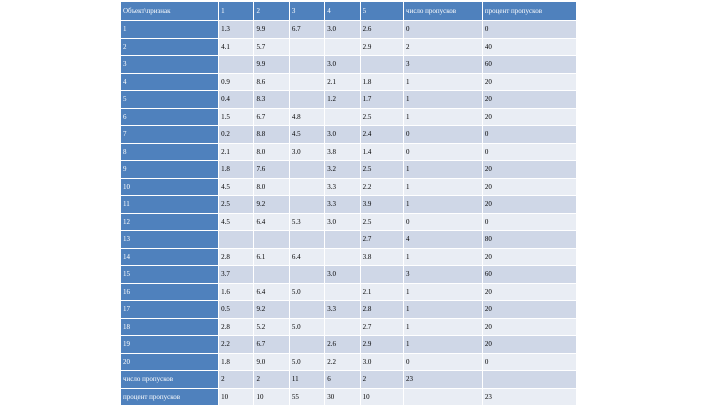  What do you see at coordinates (271, 169) in the screenshot?
I see `table-cell: 7.6` at bounding box center [271, 169].